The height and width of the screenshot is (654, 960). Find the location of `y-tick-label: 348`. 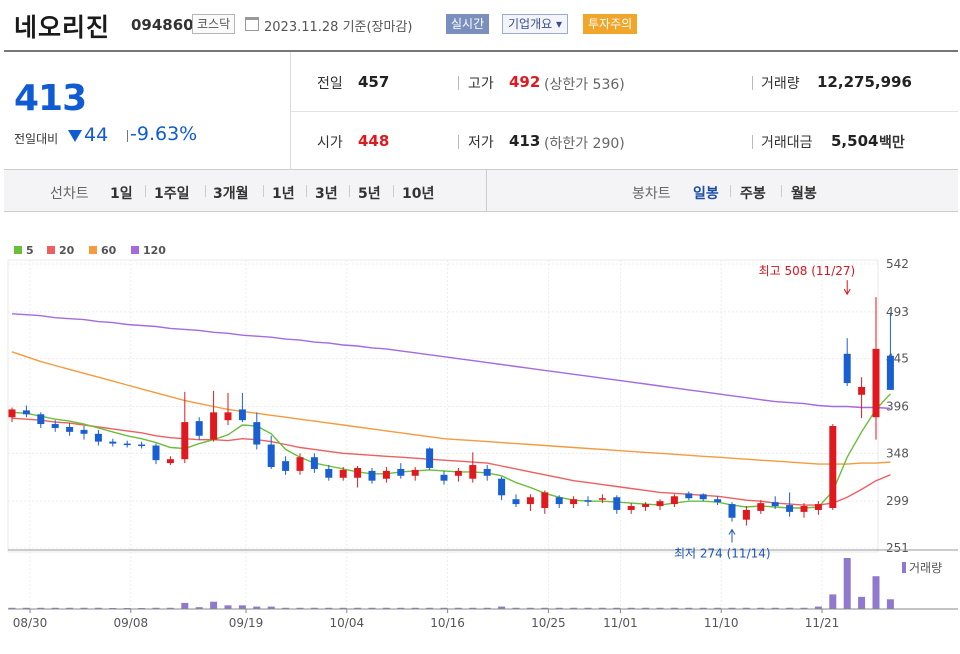

y-tick-label: 348 is located at coordinates (897, 453).